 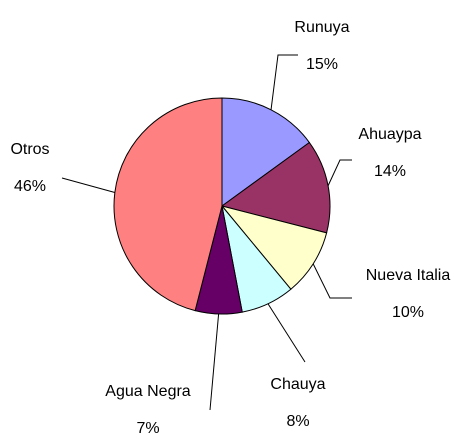 I want to click on slice-value-label: 14%, so click(x=390, y=171).